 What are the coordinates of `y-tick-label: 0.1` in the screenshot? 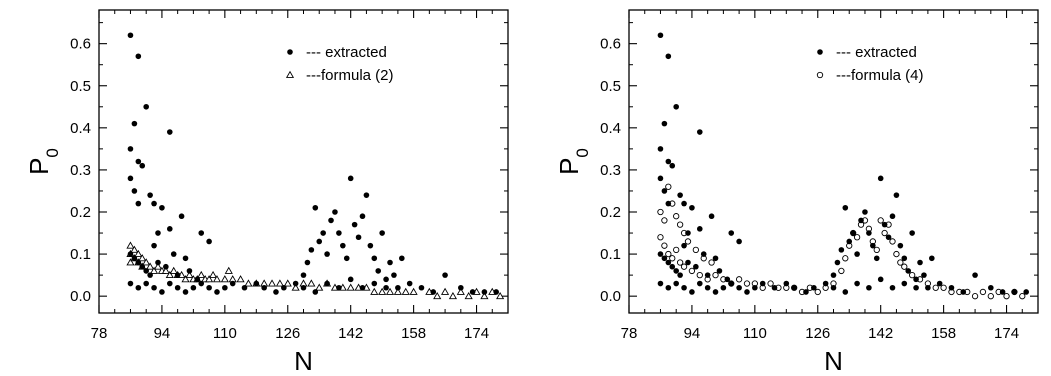 It's located at (80, 254).